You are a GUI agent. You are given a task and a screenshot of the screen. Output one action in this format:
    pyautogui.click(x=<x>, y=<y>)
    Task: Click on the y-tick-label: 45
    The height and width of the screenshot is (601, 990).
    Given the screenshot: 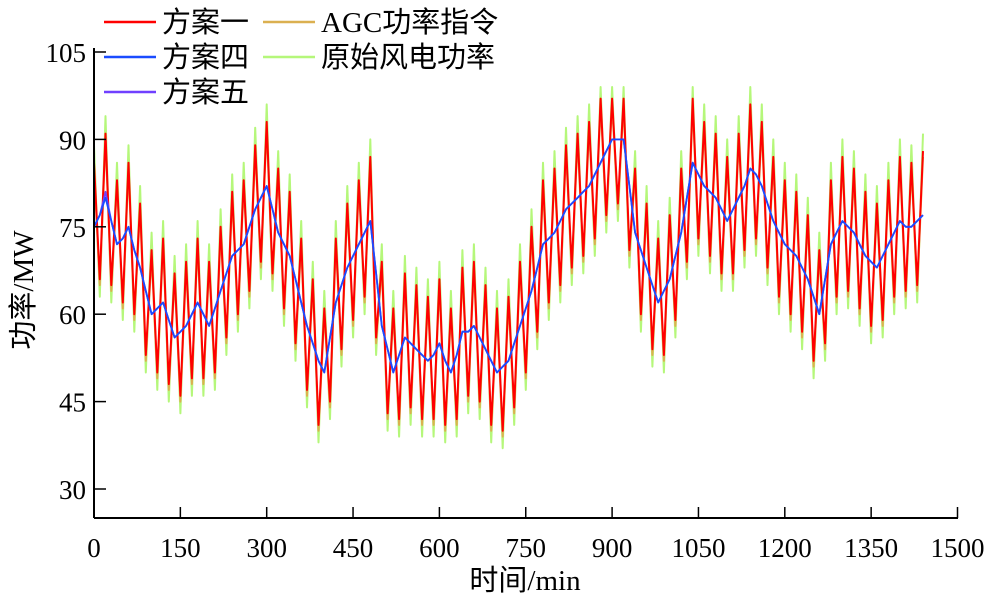 What is the action you would take?
    pyautogui.click(x=72, y=403)
    